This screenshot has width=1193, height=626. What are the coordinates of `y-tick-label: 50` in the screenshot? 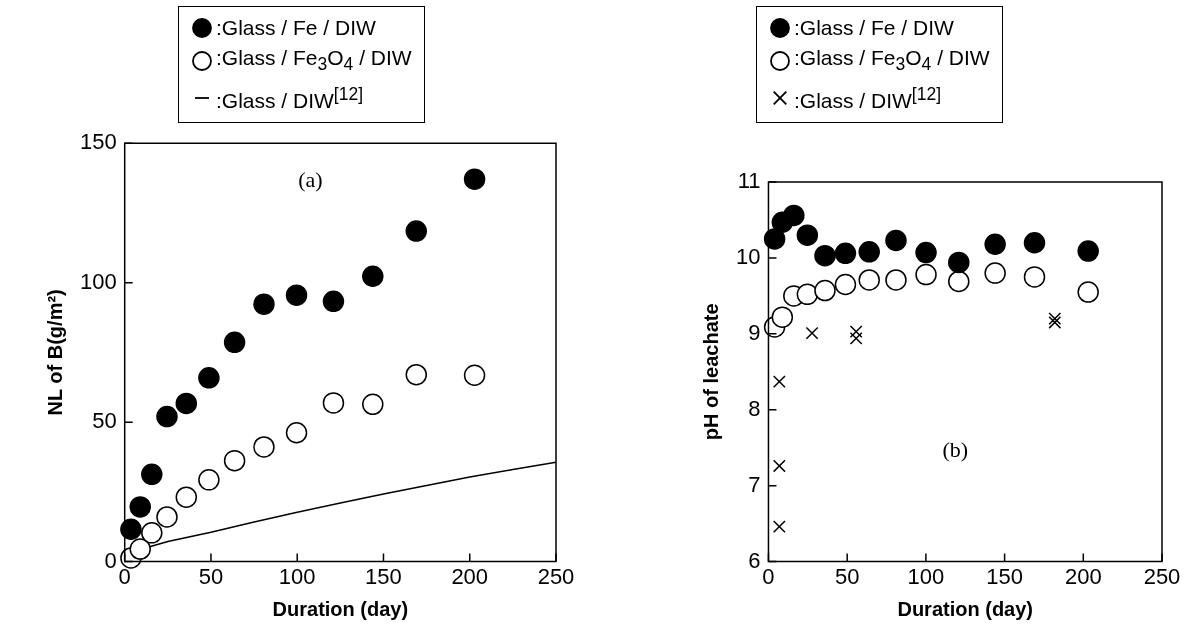 It's located at (104, 421).